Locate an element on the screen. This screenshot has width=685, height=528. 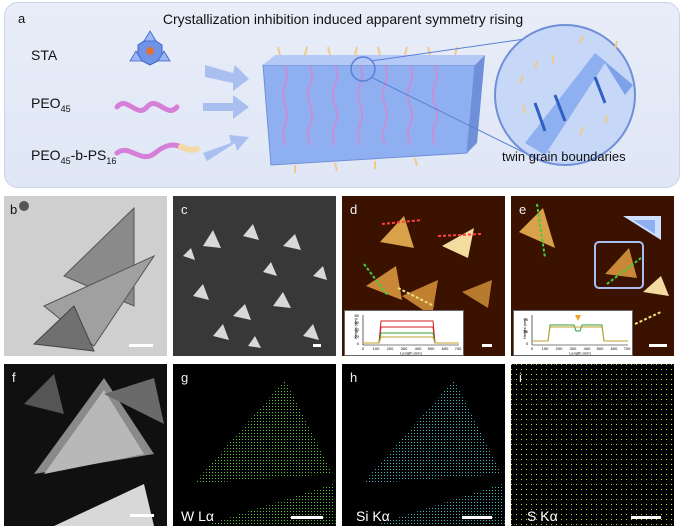
inset-ylabel: Height (nm) is located at coordinates (355, 328).